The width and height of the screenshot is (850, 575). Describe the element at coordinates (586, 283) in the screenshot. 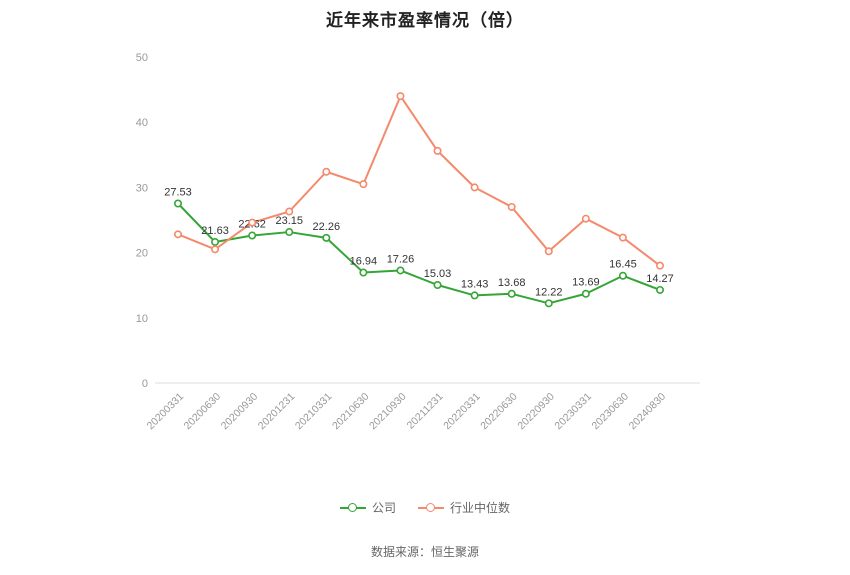

I see `svg-text: 13.69` at that location.